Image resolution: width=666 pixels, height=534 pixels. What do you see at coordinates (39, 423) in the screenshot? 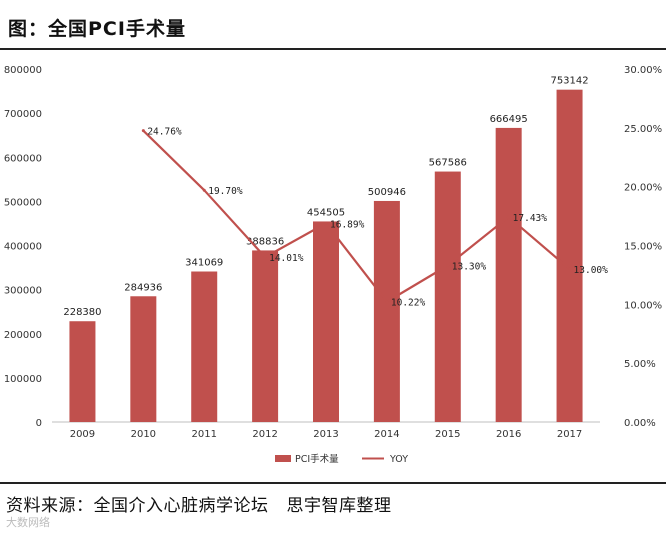
I see `left-tick-label: 0` at bounding box center [39, 423].